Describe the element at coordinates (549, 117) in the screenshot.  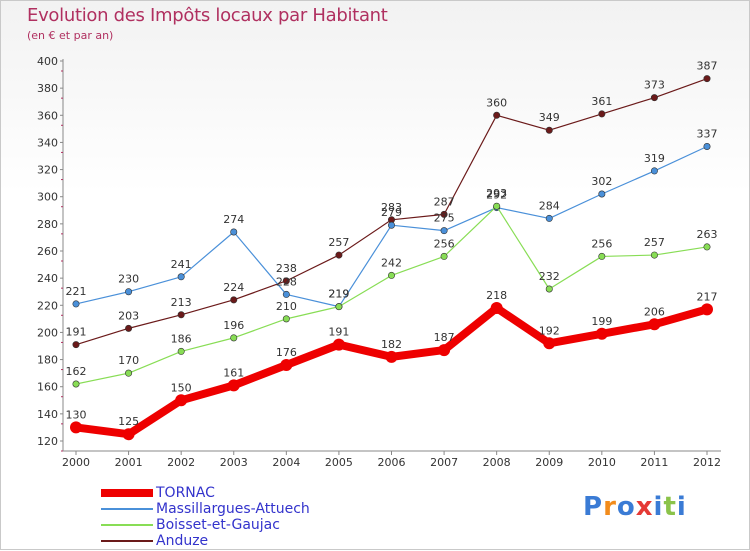
I see `data-label-anduze: 349` at that location.